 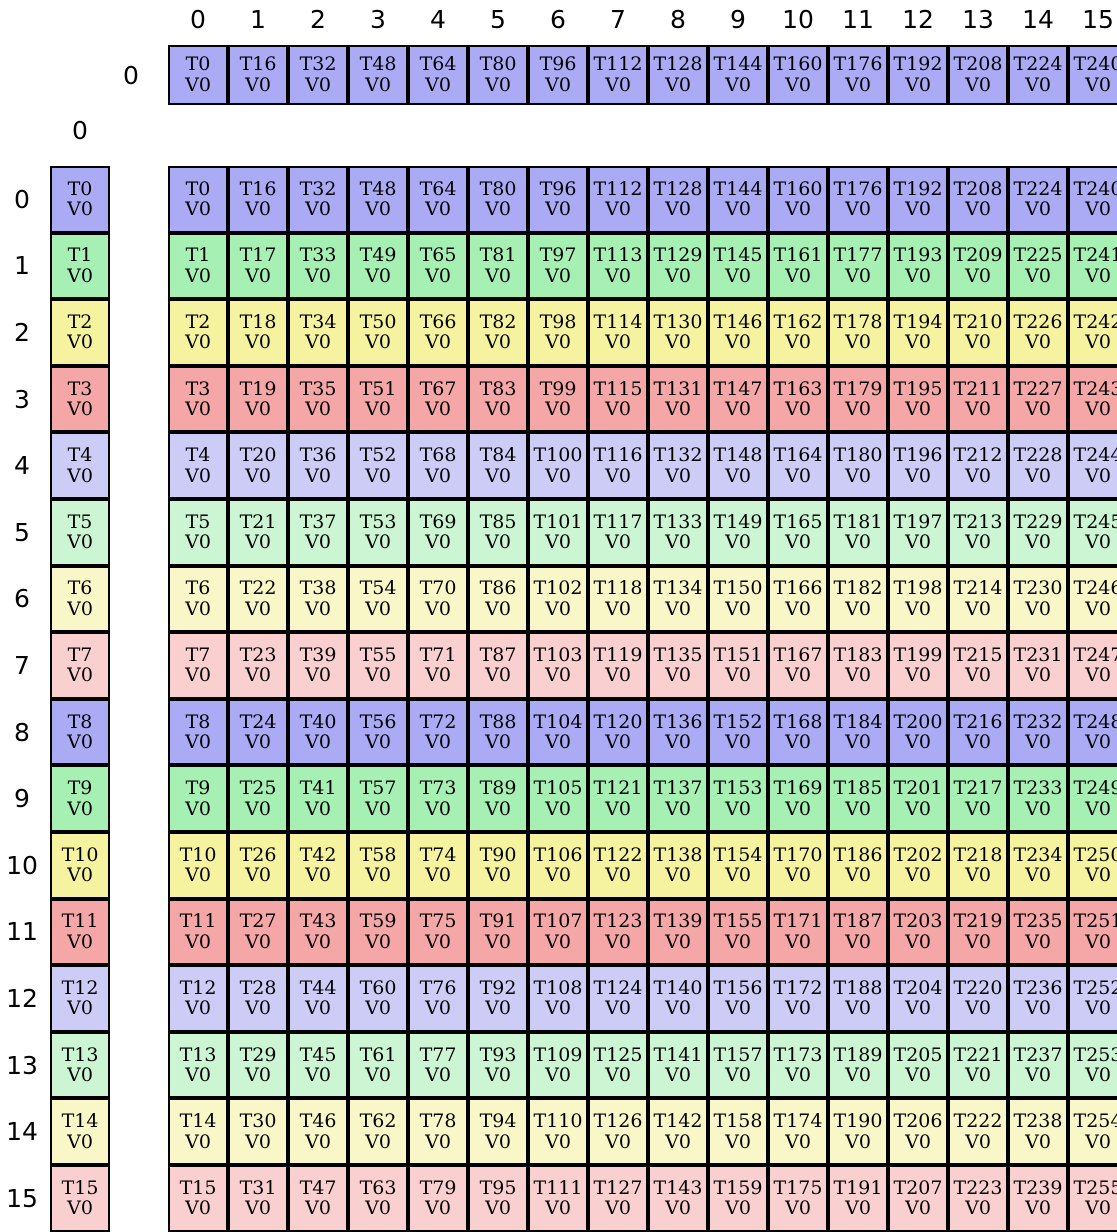 I want to click on cell-thread-id: T236, so click(x=1038, y=987).